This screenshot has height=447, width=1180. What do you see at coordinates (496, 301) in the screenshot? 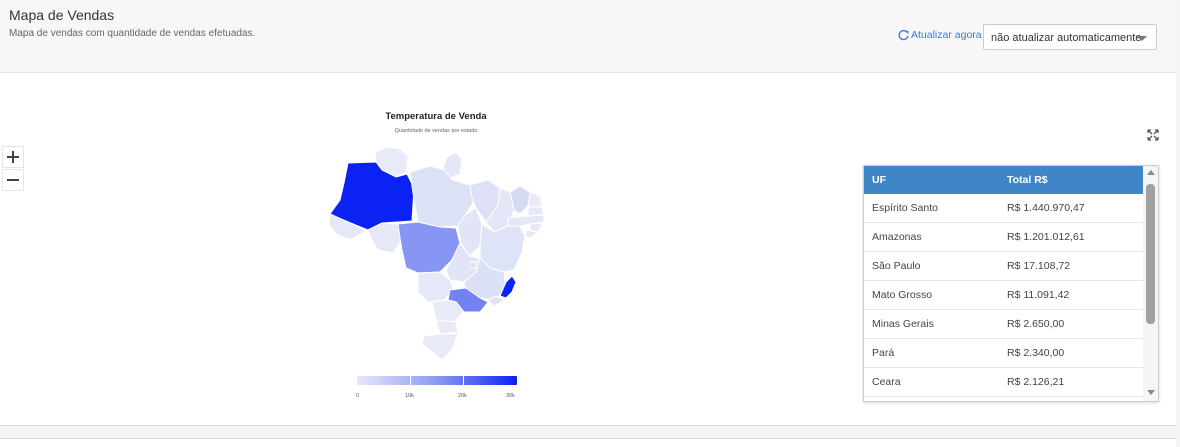
I see `state-rio-de-janeiro` at bounding box center [496, 301].